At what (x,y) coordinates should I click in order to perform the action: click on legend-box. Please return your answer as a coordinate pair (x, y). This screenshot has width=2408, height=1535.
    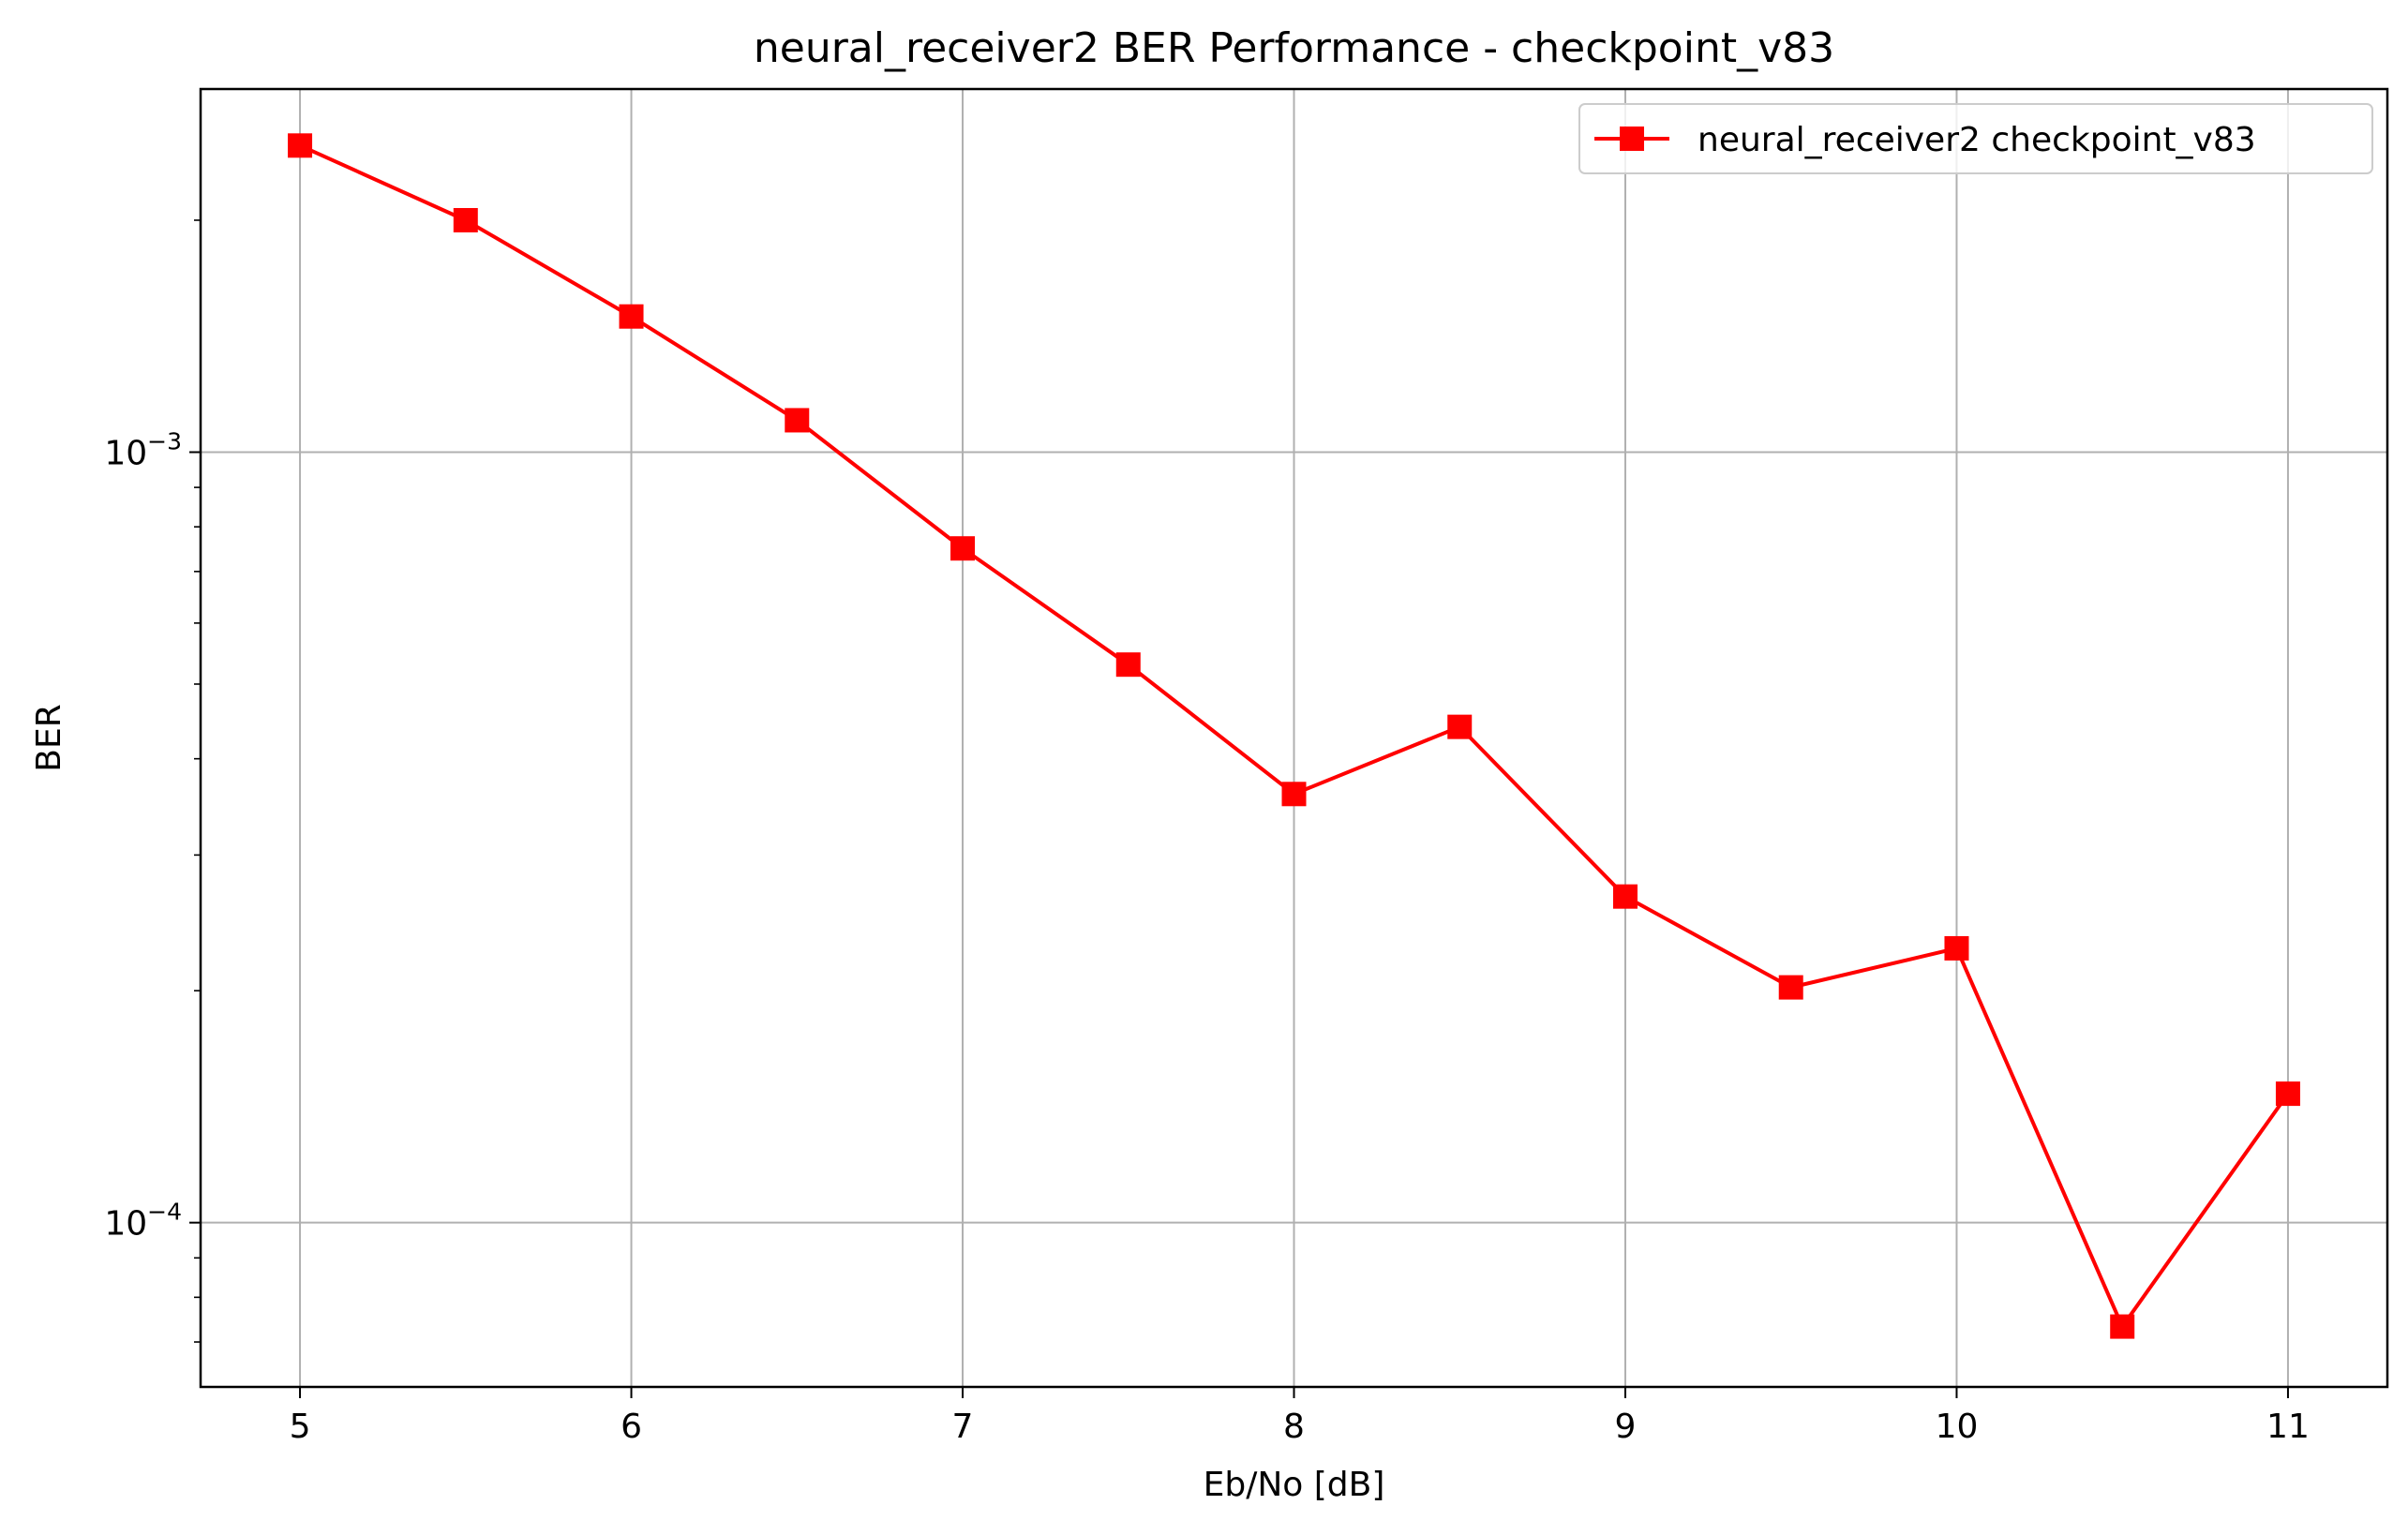
    Looking at the image, I should click on (1975, 138).